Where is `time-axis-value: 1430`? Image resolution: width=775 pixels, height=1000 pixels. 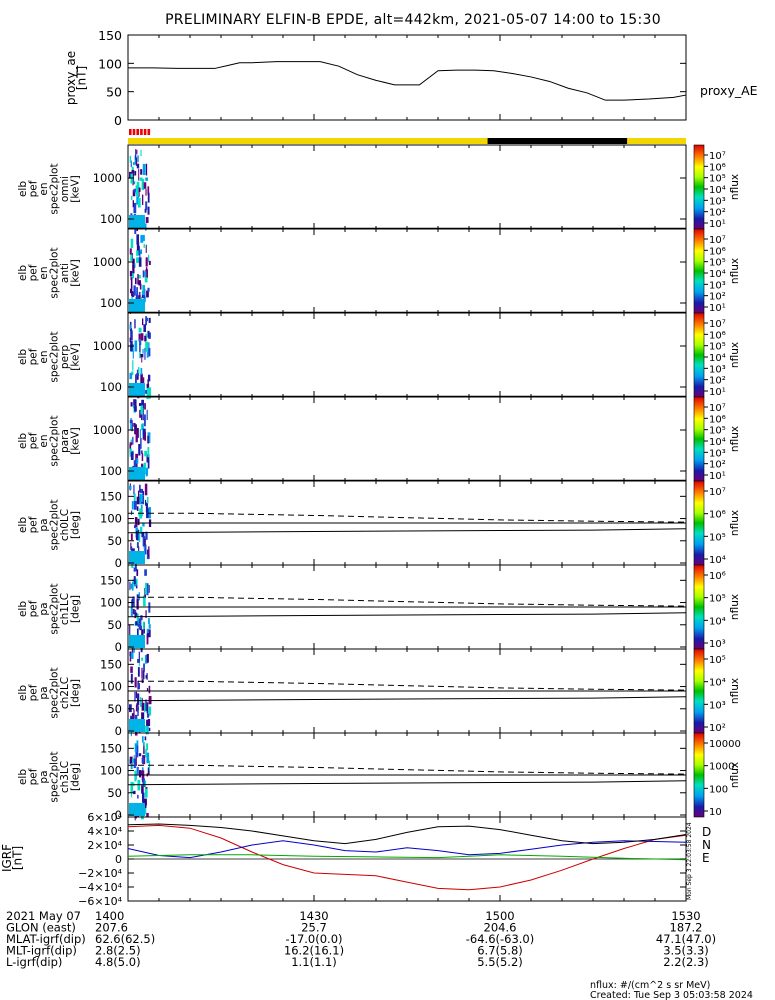
time-axis-value: 1430 is located at coordinates (313, 916).